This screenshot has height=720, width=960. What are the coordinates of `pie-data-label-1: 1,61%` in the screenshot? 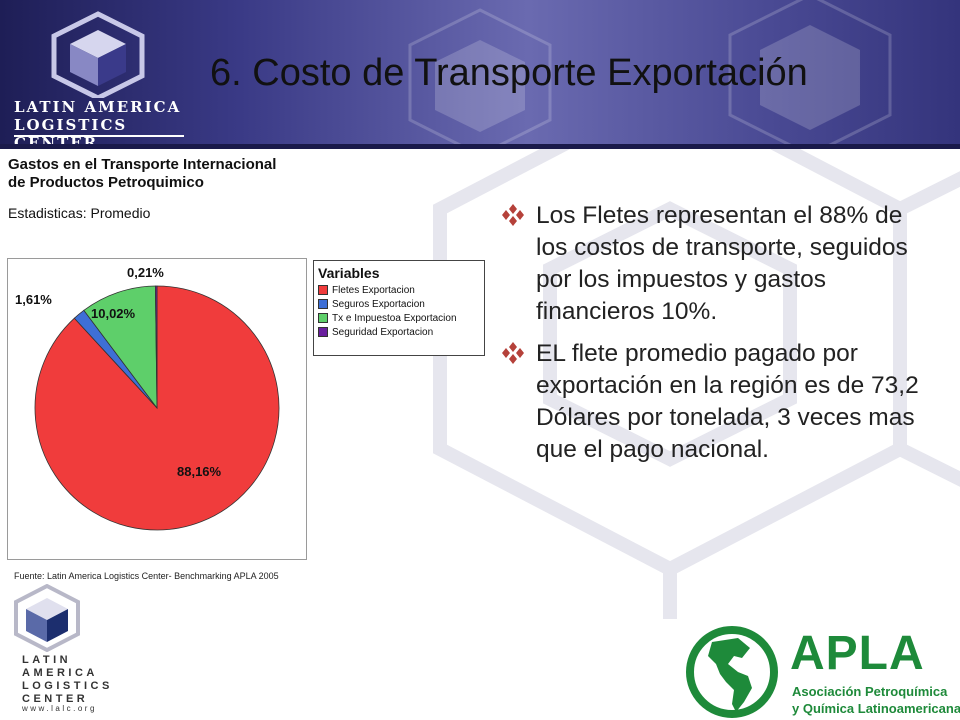 It's located at (33, 299).